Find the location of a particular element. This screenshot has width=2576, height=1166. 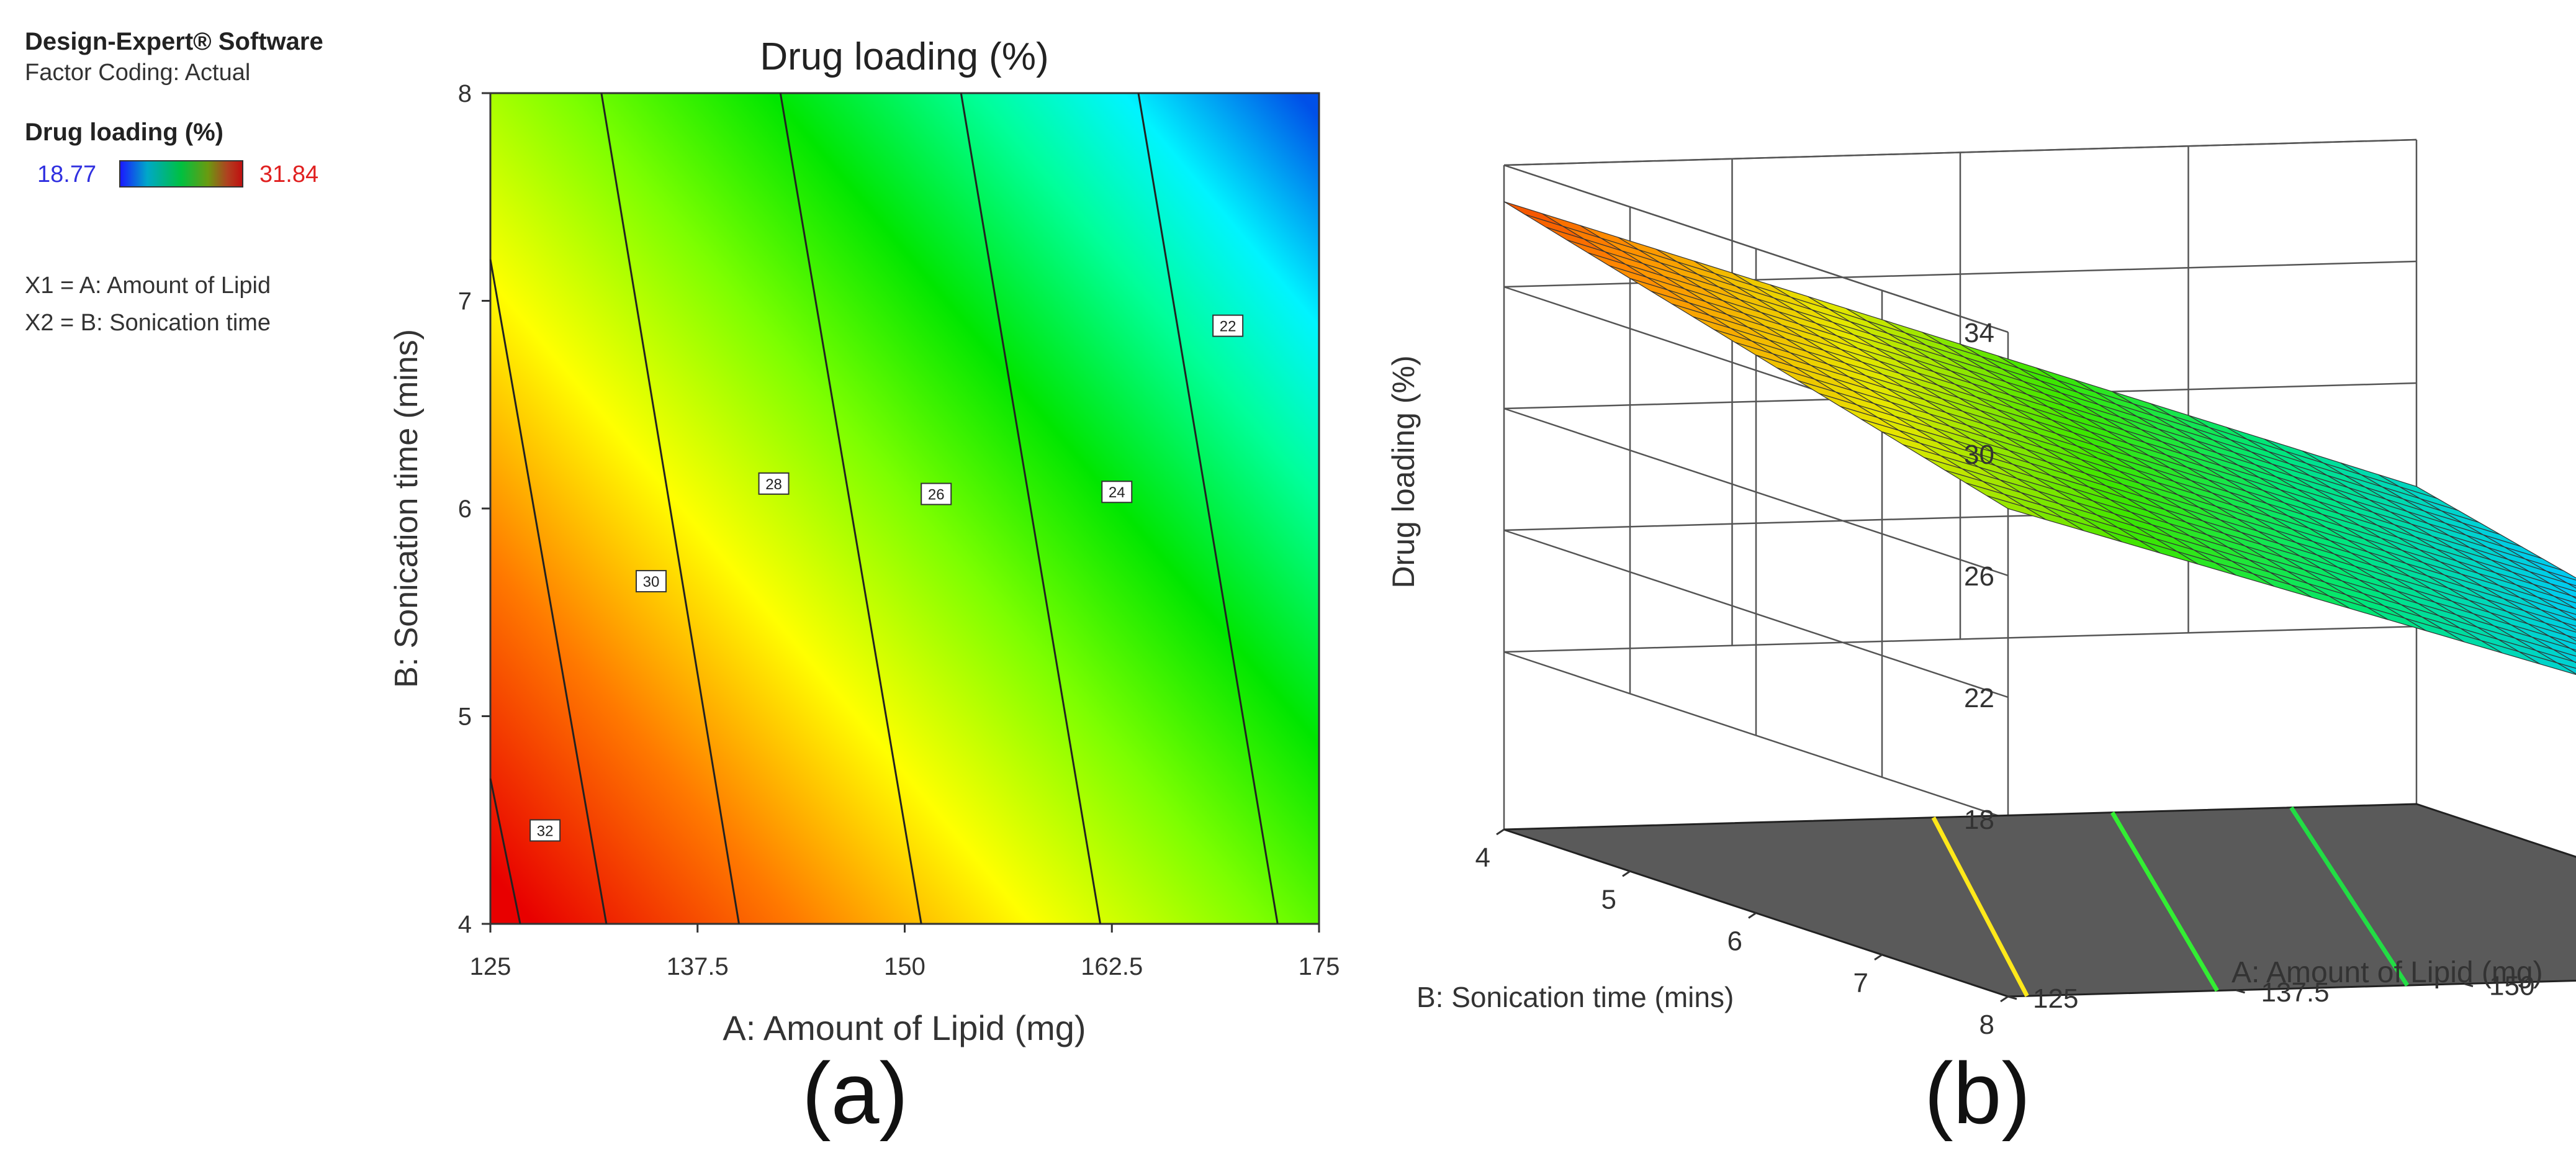

contour-label-22: 22 is located at coordinates (1228, 327).